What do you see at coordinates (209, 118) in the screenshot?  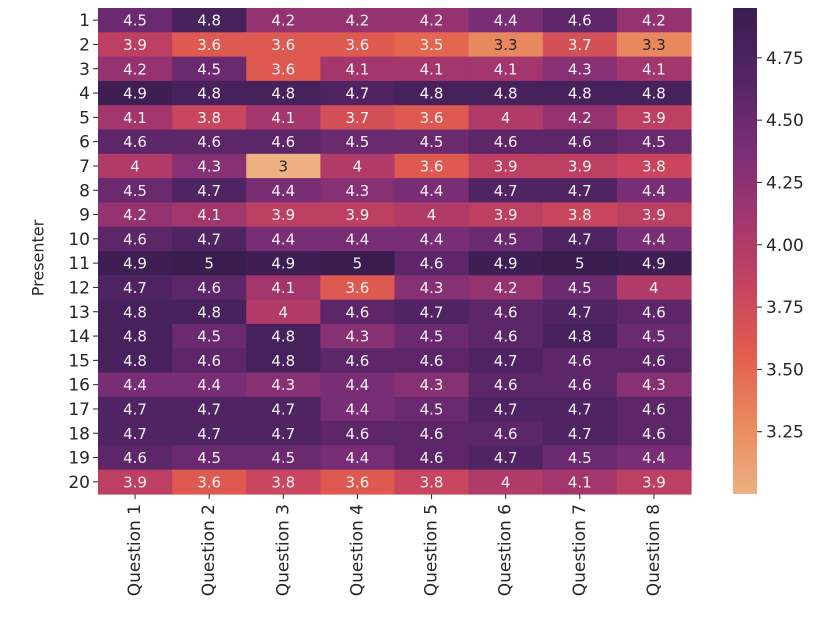 I see `heatmap-cell-value: 3.8` at bounding box center [209, 118].